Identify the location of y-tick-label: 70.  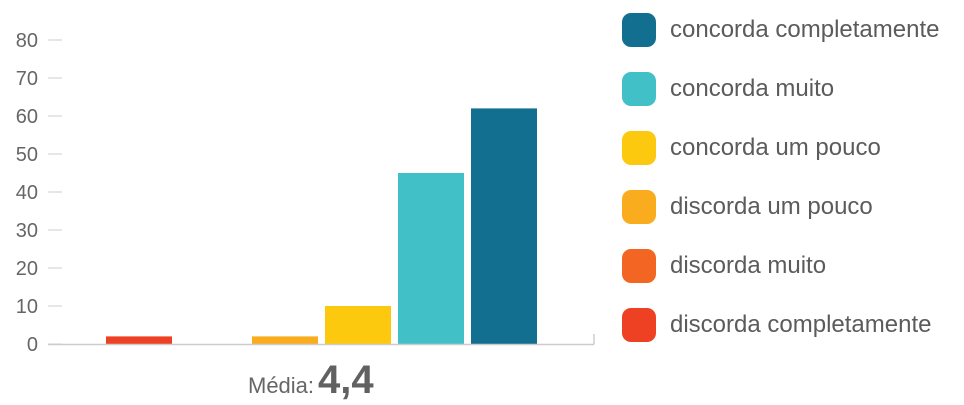
(27, 79).